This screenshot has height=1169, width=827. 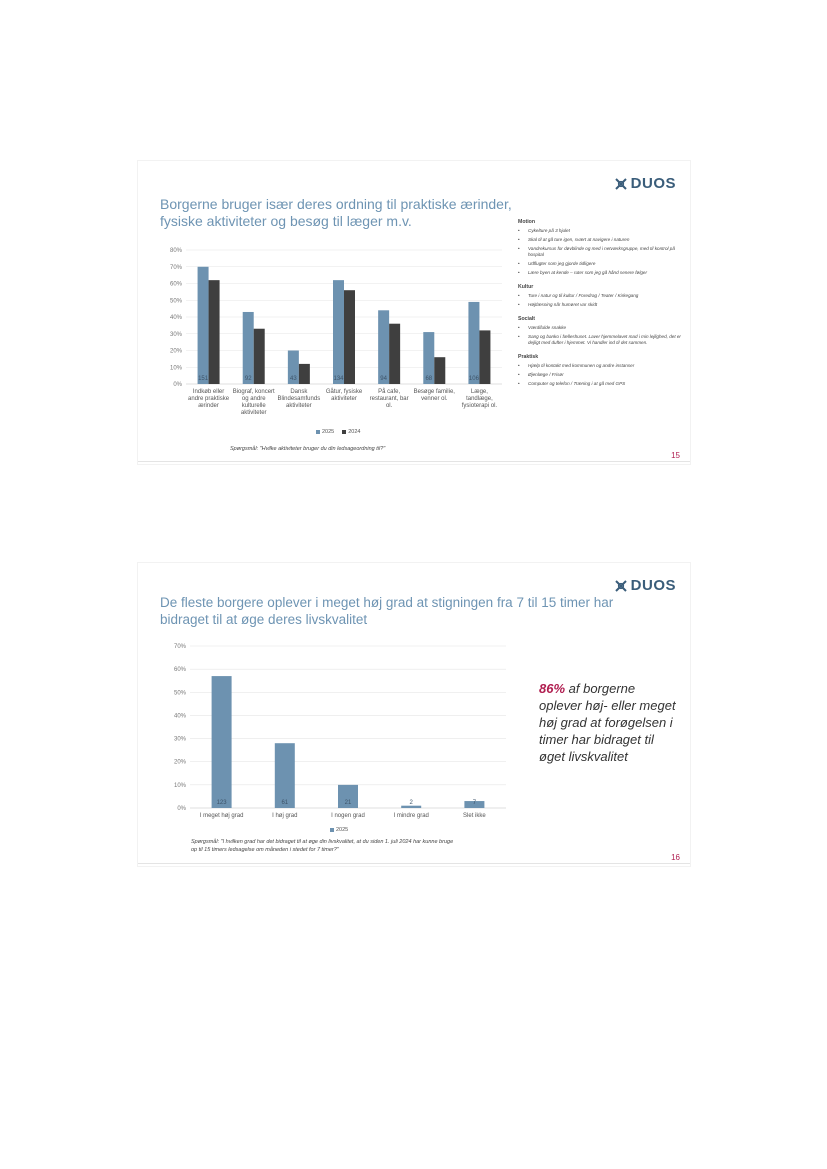 I want to click on category-label: og andre, so click(x=254, y=399).